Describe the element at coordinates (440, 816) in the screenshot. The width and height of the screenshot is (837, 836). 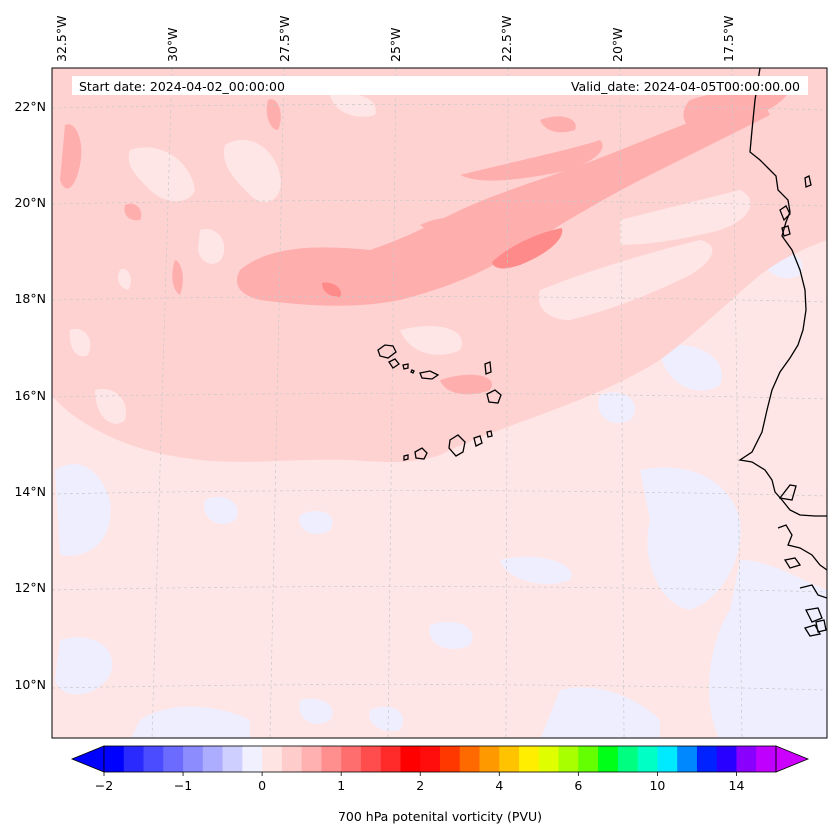
I see `colorbar-label: 700 hPa potenital vorticity (PVU)` at that location.